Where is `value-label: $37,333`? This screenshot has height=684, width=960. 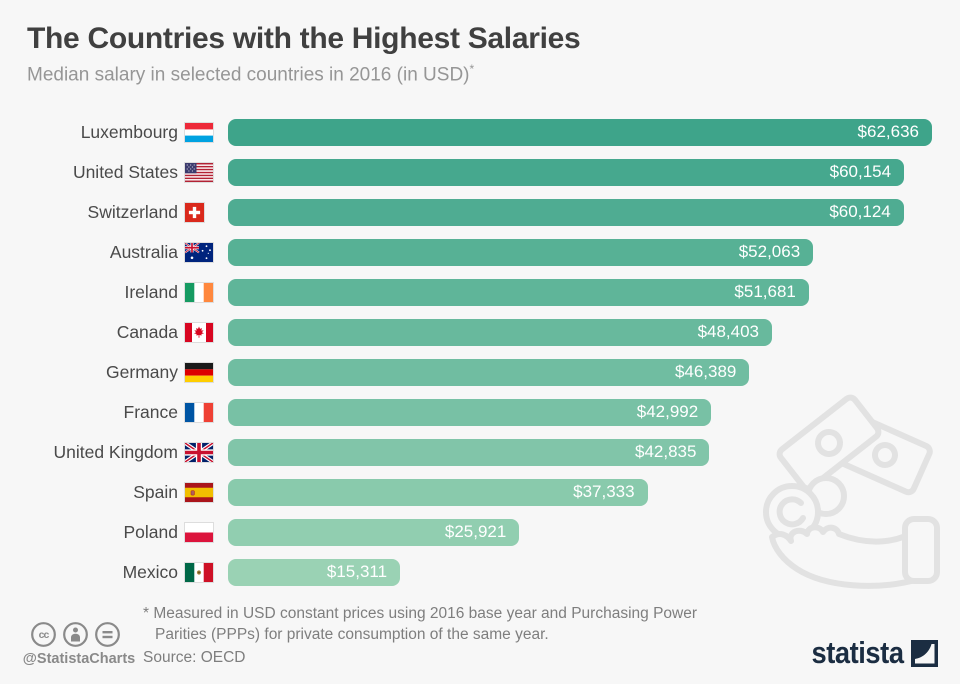 value-label: $37,333 is located at coordinates (604, 491).